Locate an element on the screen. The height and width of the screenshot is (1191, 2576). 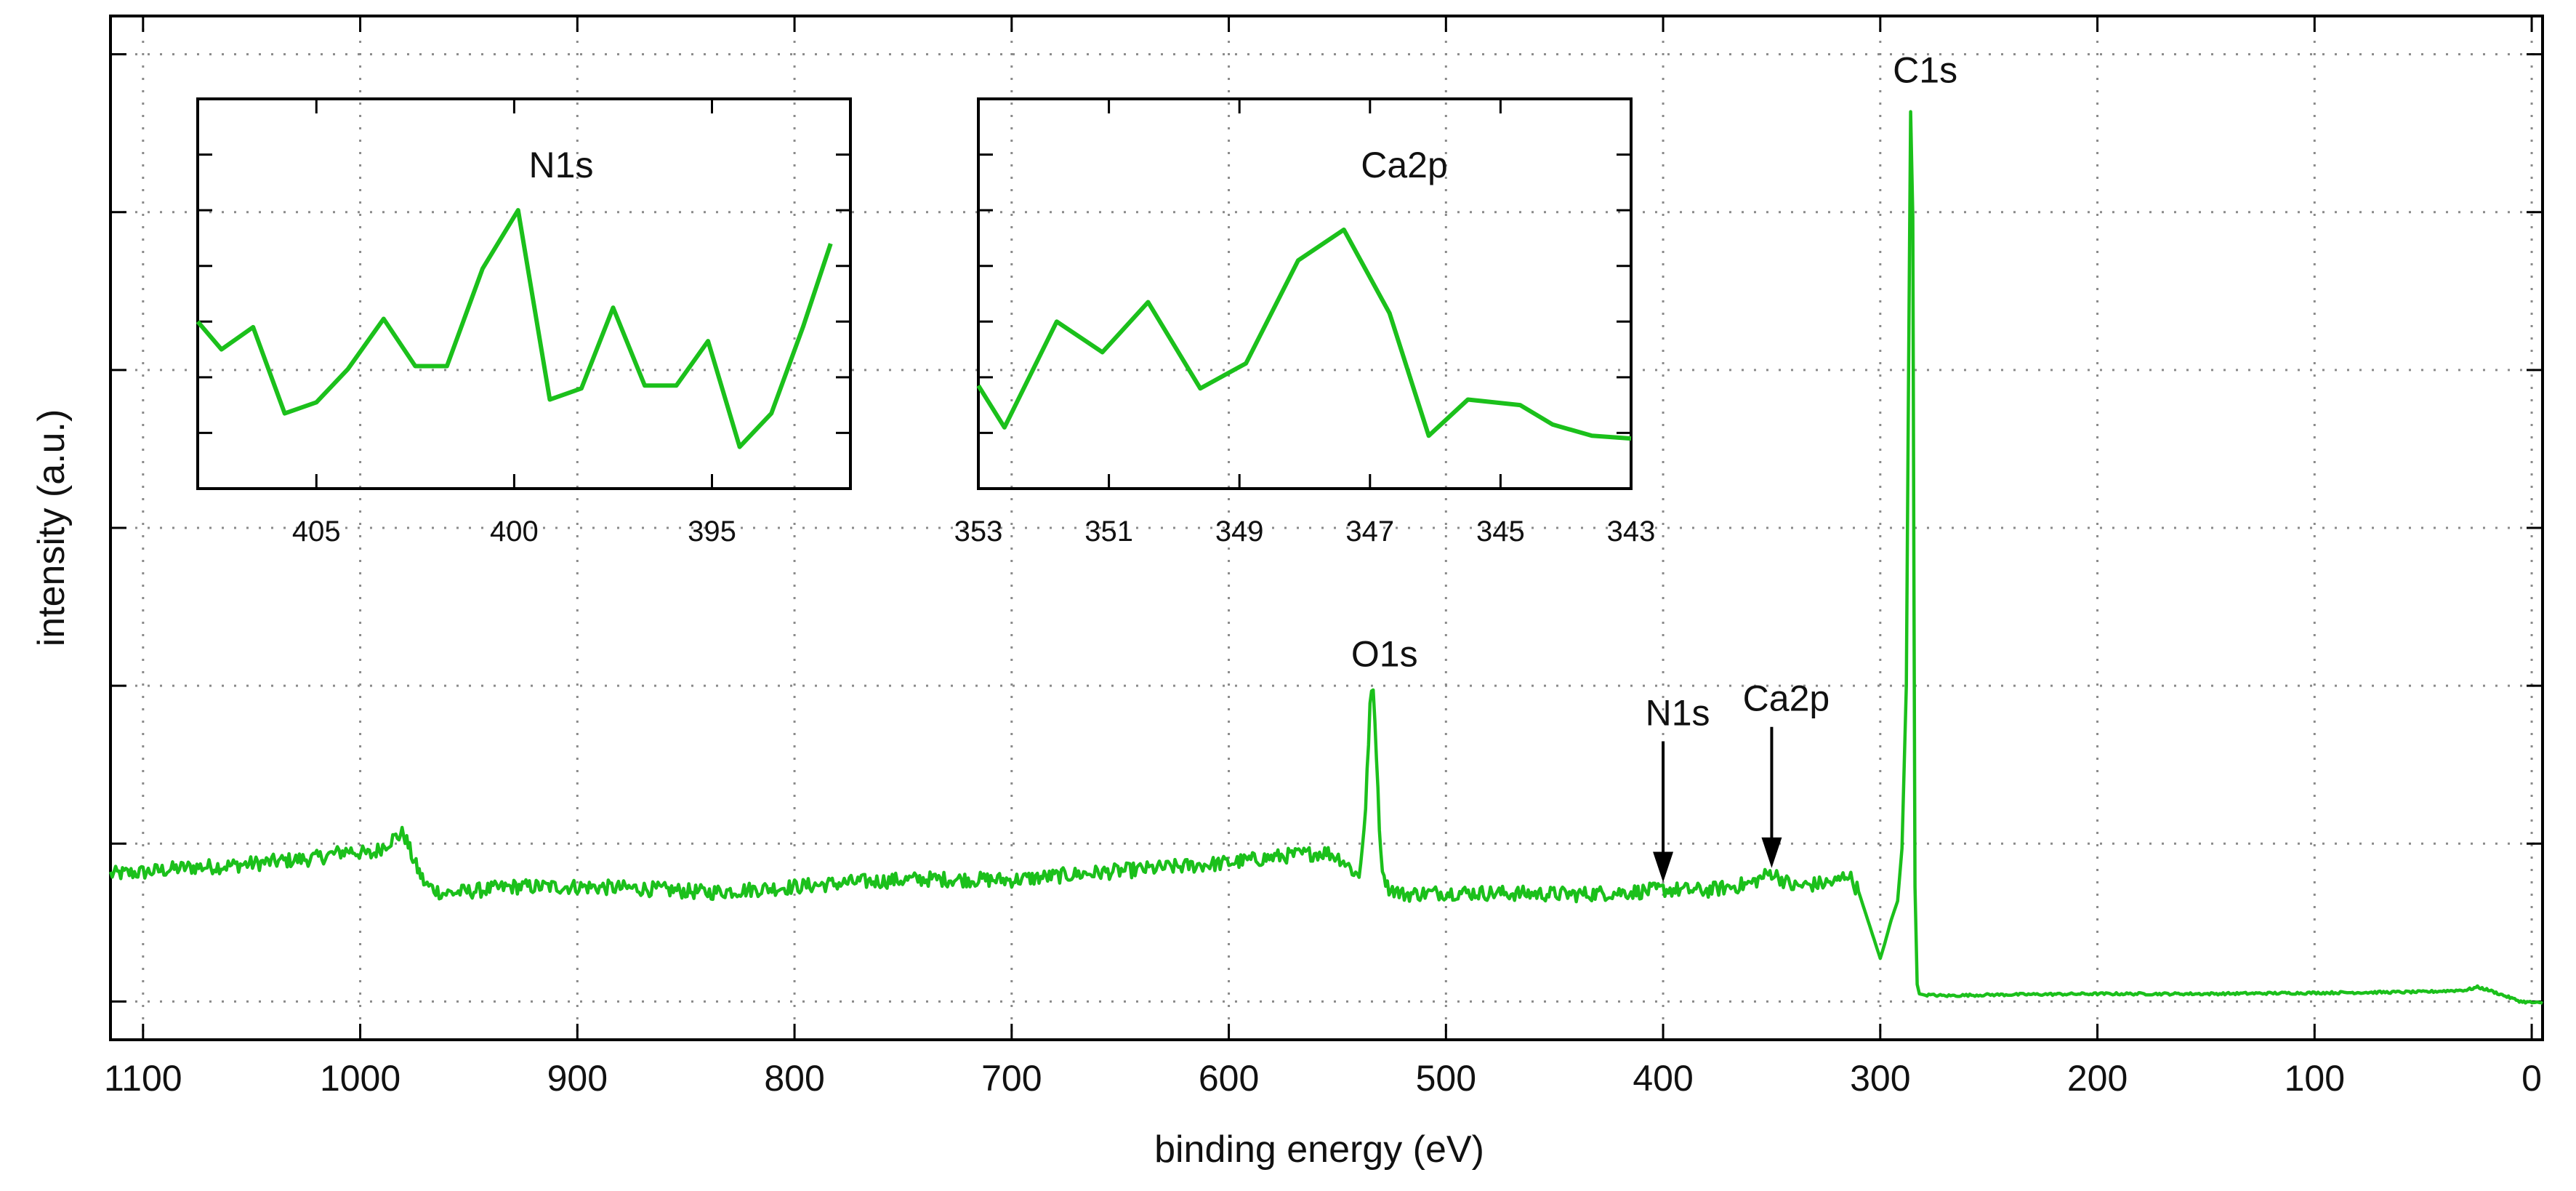
inset-x-tick-label: 349 is located at coordinates (1239, 532).